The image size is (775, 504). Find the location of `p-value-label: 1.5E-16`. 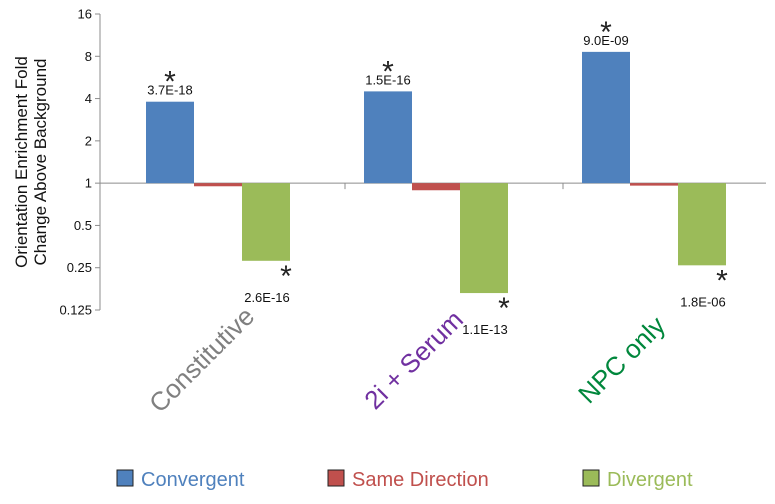

p-value-label: 1.5E-16 is located at coordinates (388, 79).